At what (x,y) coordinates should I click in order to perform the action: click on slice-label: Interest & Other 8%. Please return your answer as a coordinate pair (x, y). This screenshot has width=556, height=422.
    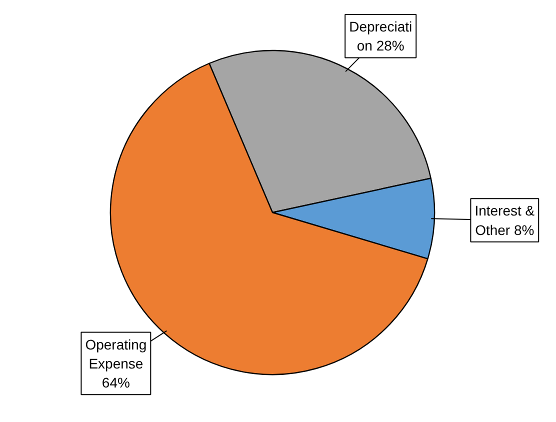
    Looking at the image, I should click on (505, 220).